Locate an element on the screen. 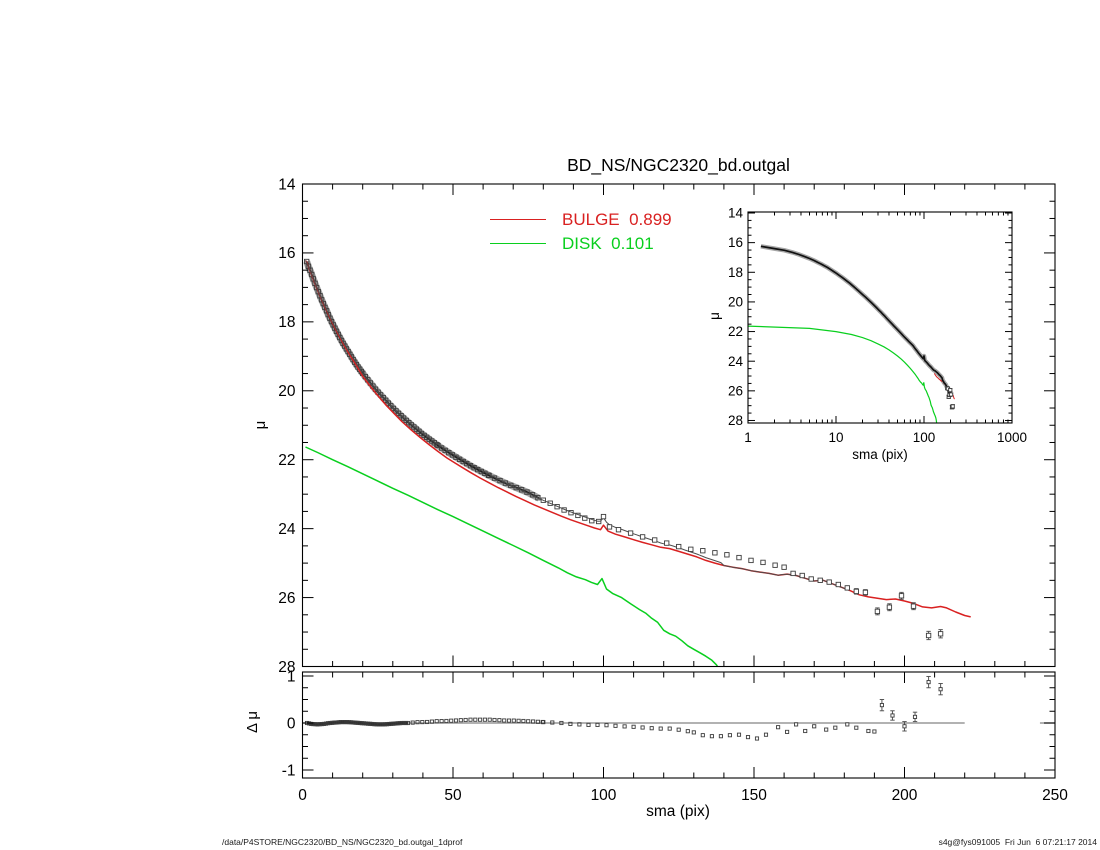 This screenshot has width=1100, height=850. inset-plot is located at coordinates (880, 317).